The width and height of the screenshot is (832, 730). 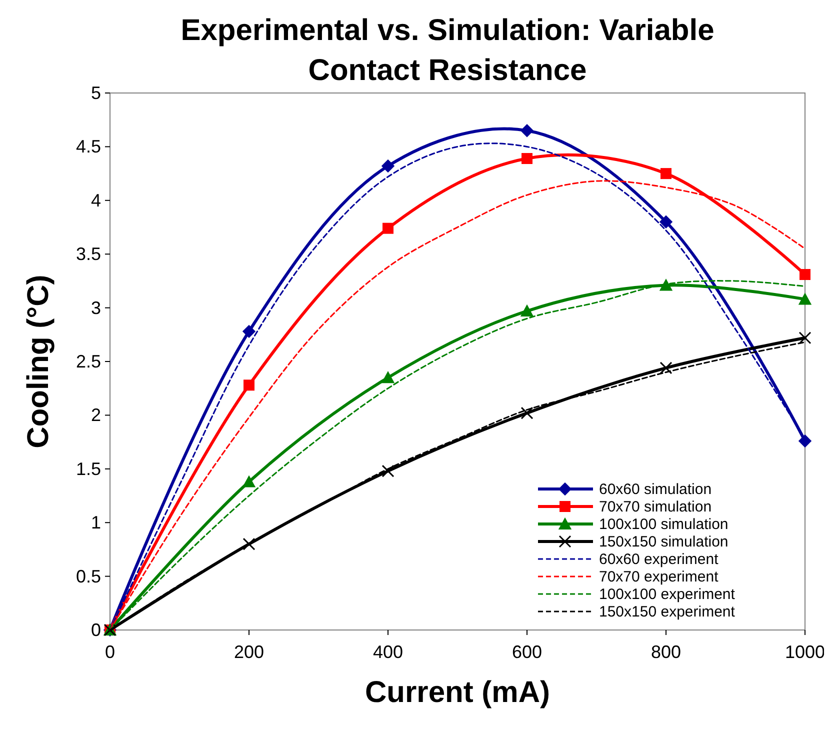 I want to click on legend-label: 70x70 experiment, so click(x=659, y=577).